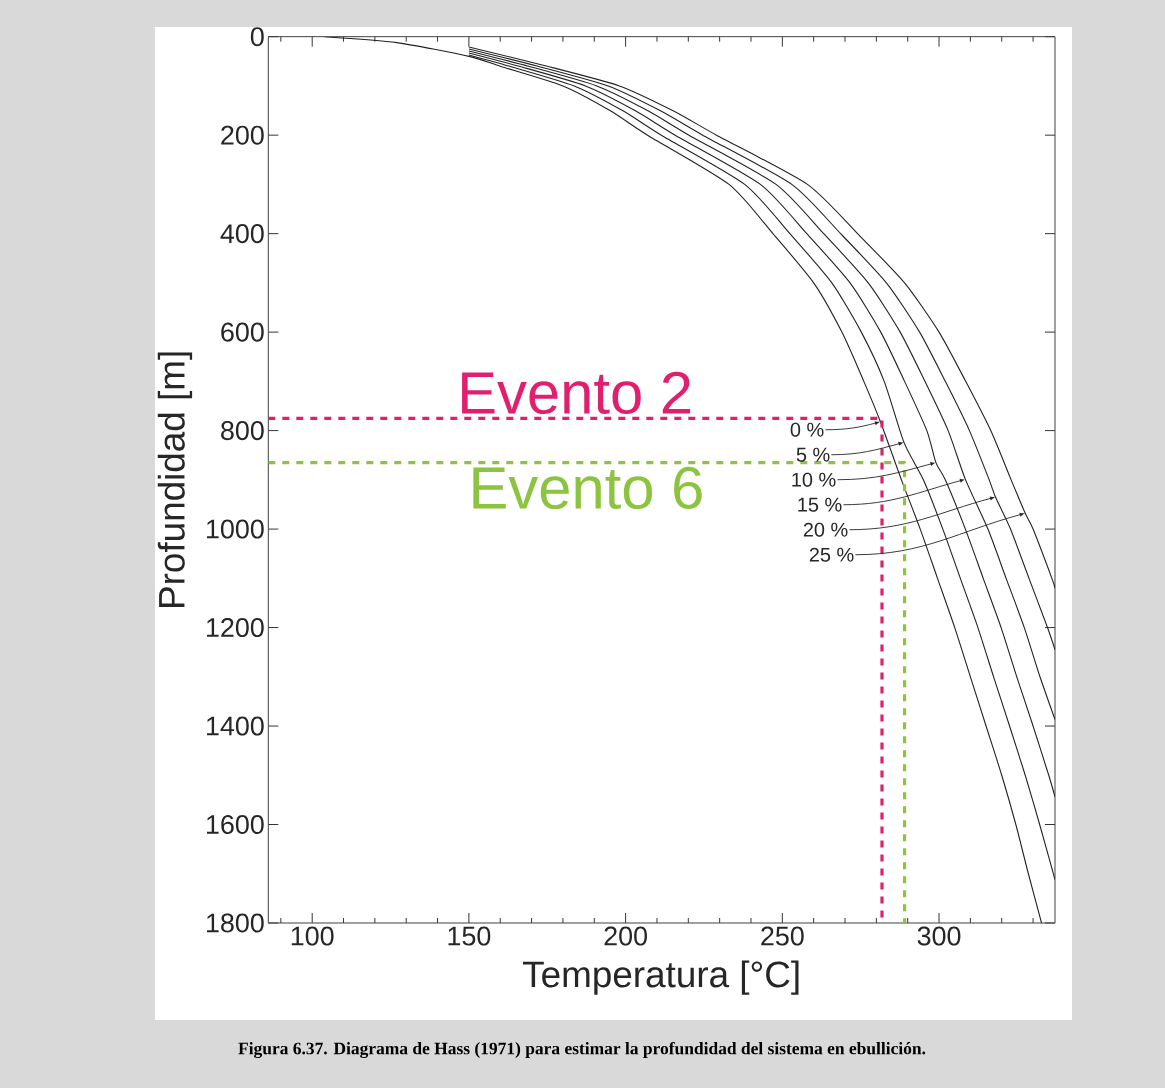 The width and height of the screenshot is (1165, 1088). Describe the element at coordinates (807, 429) in the screenshot. I see `annotation: 0 %` at that location.